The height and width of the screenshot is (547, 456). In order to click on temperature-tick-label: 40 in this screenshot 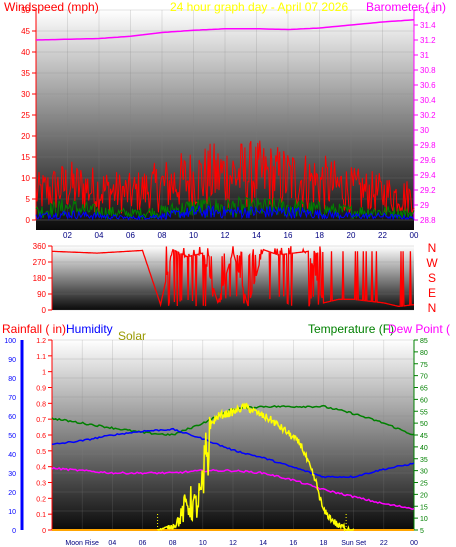, I will do `click(424, 448)`.